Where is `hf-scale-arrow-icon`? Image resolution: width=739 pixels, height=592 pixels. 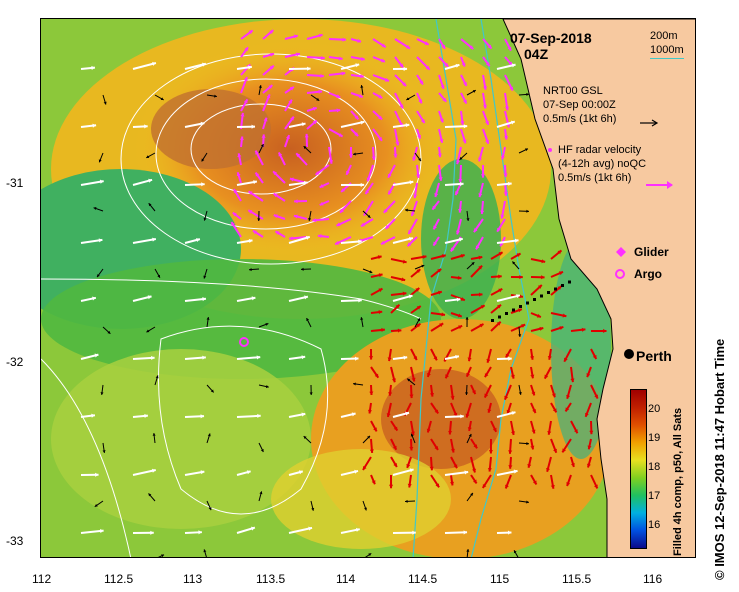 hf-scale-arrow-icon is located at coordinates (659, 185).